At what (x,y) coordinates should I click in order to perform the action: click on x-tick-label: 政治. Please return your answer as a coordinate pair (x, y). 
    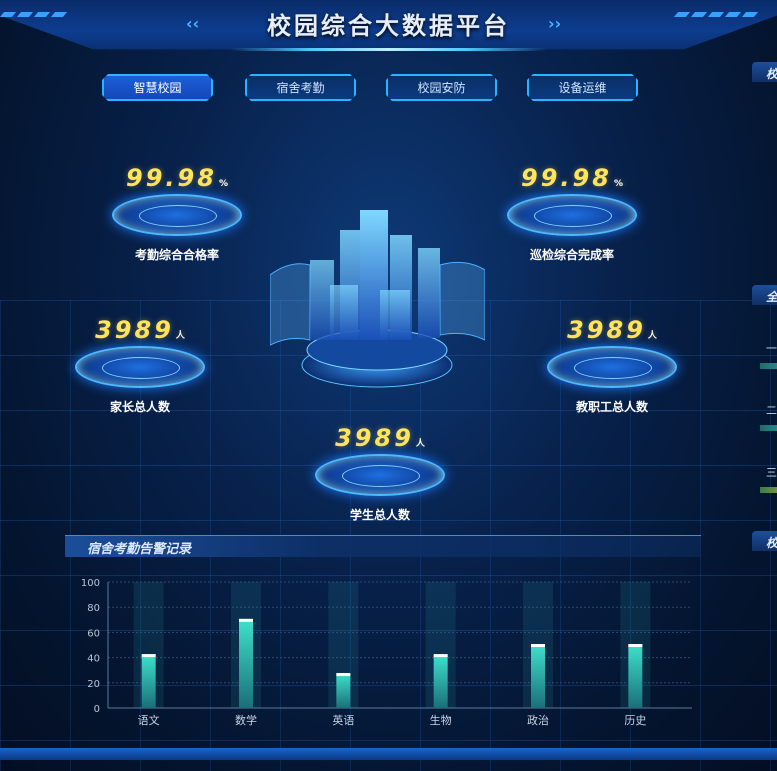
    Looking at the image, I should click on (538, 720).